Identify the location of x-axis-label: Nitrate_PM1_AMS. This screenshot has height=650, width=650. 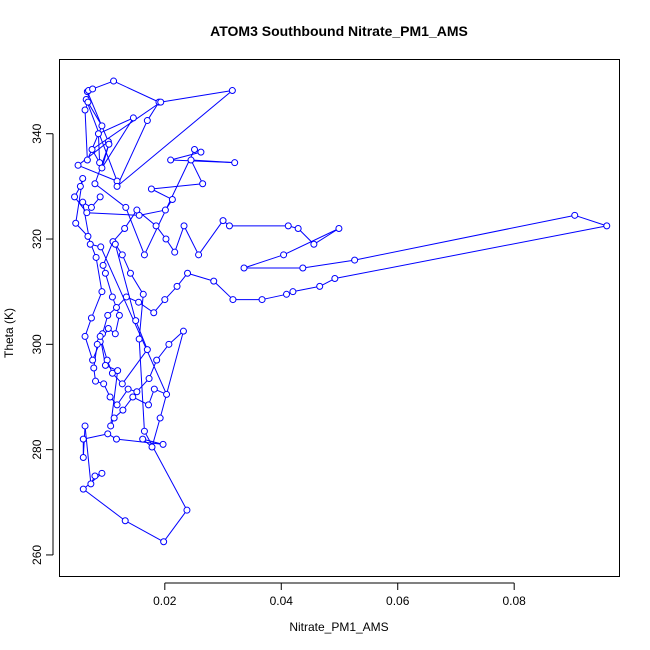
(338, 627).